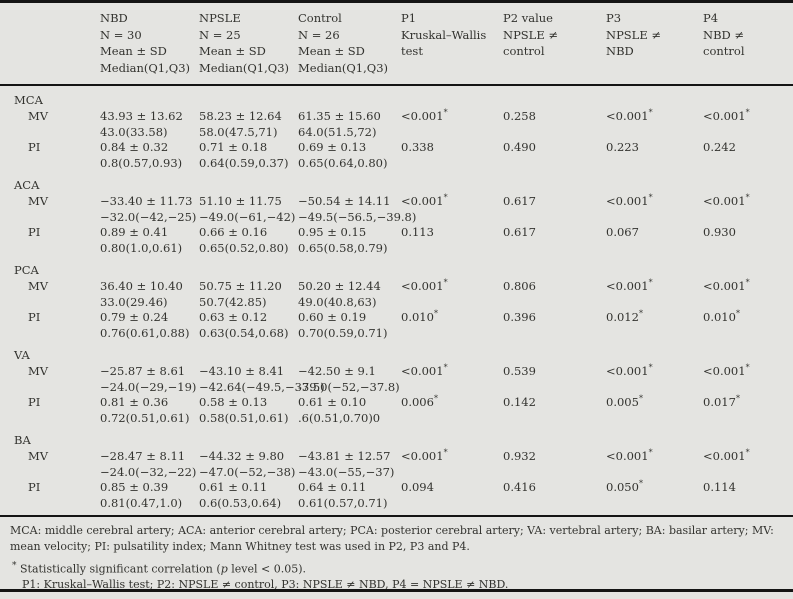  I want to click on column-header: NBD N = 30 Mean ± SD Median(Q1,Q3), so click(149, 44).